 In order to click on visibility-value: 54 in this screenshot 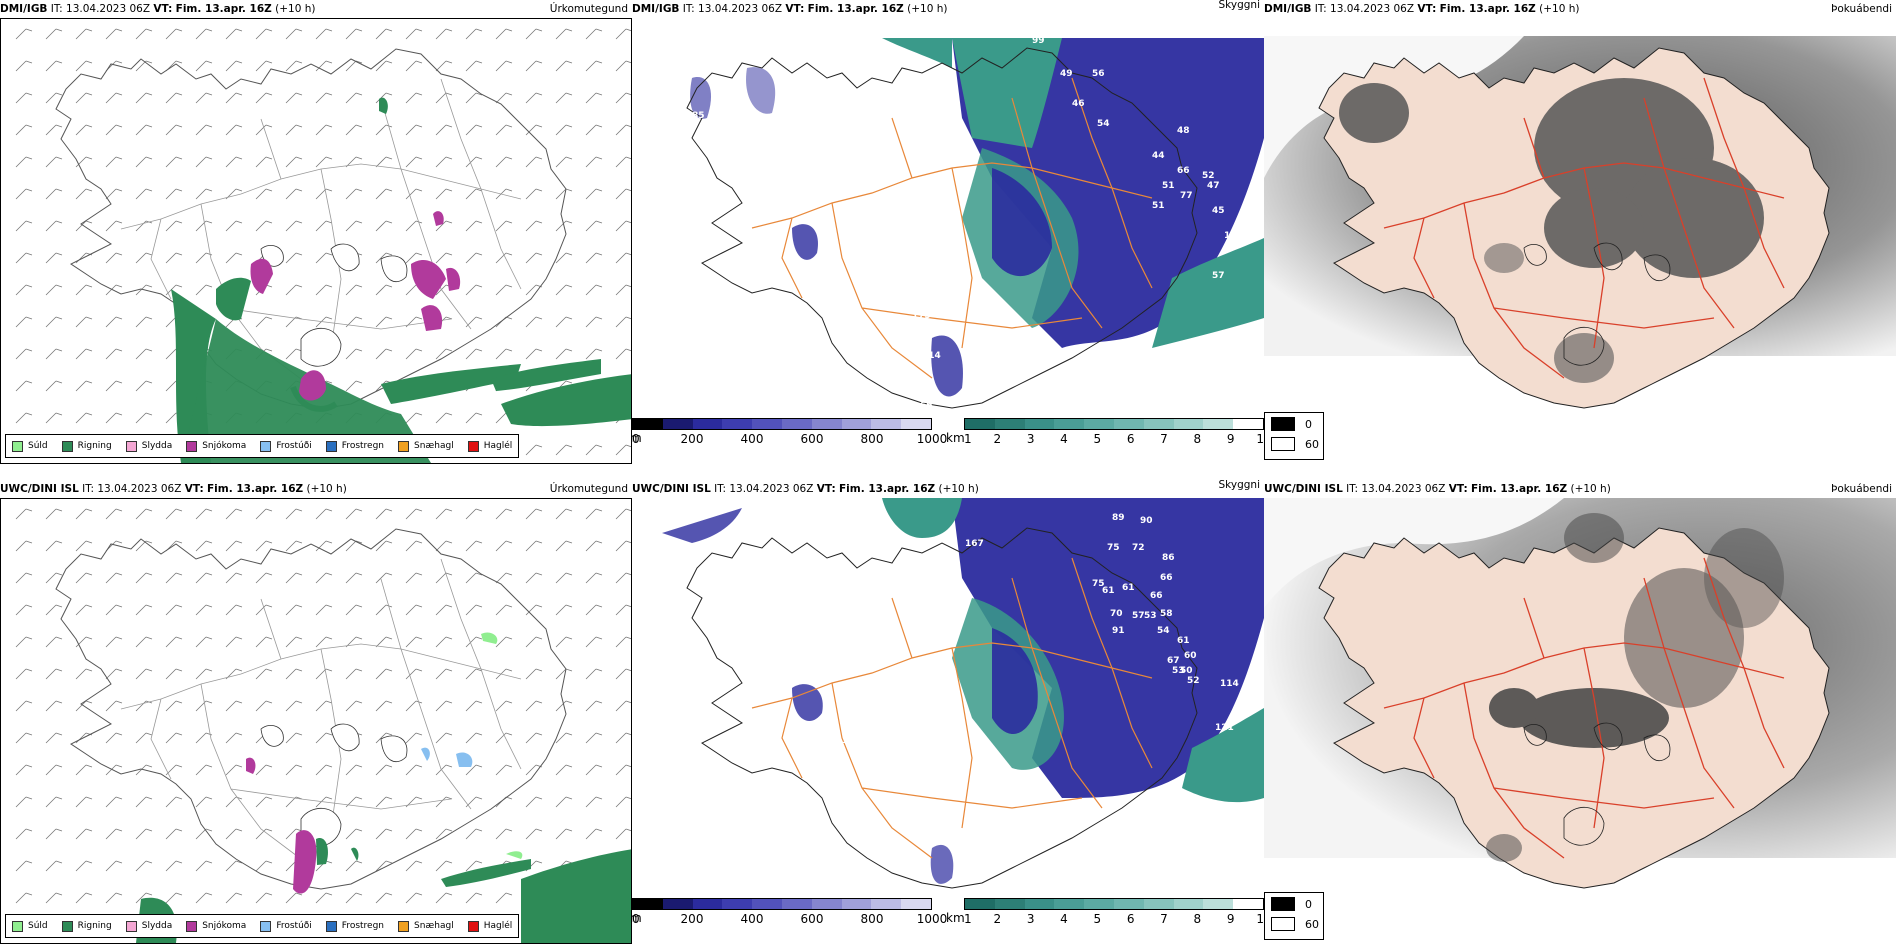, I will do `click(1163, 631)`.